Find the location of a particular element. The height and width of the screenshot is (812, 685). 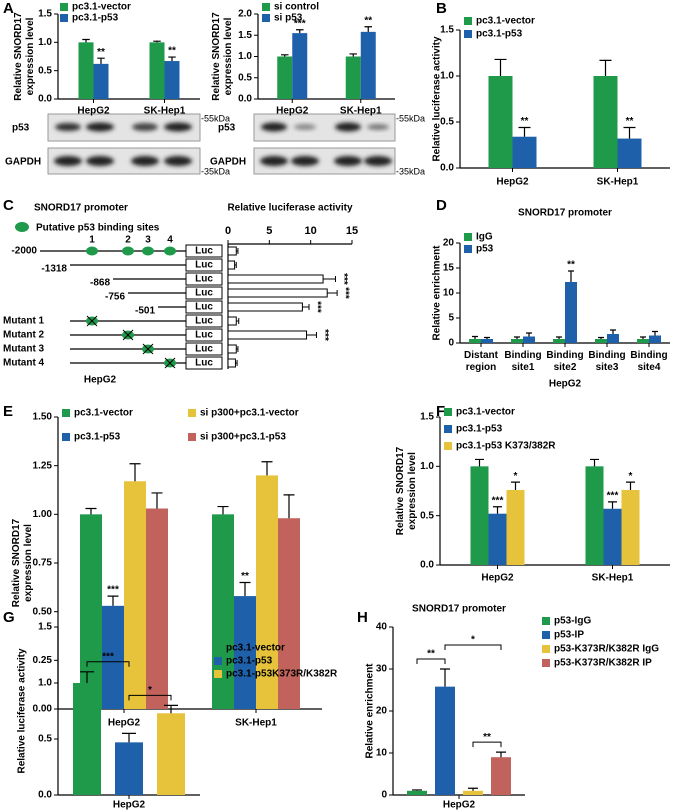

legend-label: p53-K373R/K382R IgG is located at coordinates (606, 649).